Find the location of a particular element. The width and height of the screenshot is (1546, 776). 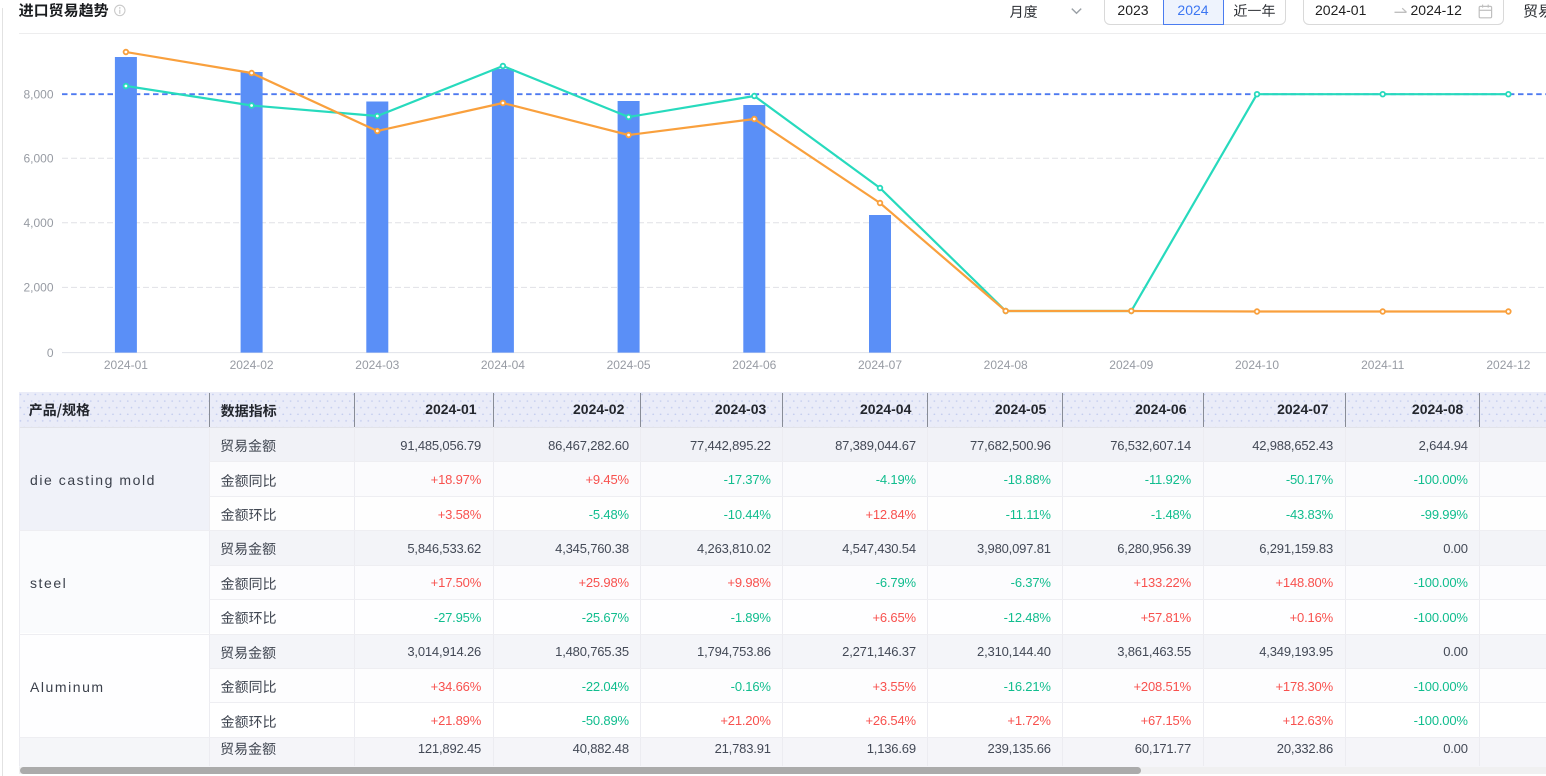

svg-text: 8,000 is located at coordinates (38, 94).